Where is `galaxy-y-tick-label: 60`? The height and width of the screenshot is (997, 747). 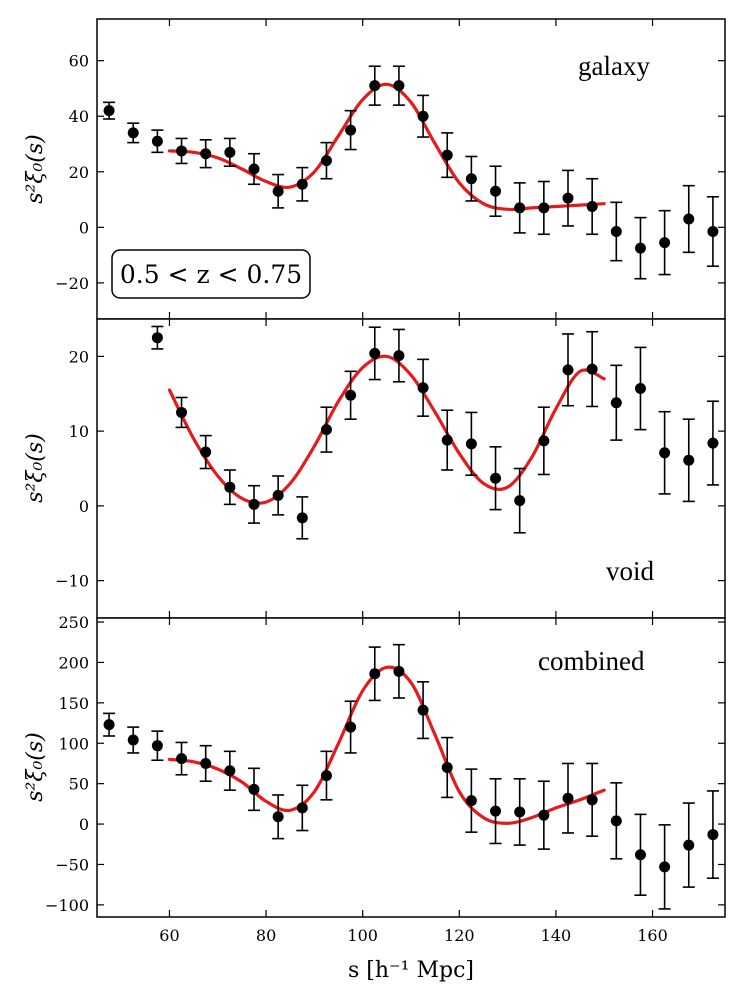
galaxy-y-tick-label: 60 is located at coordinates (79, 61).